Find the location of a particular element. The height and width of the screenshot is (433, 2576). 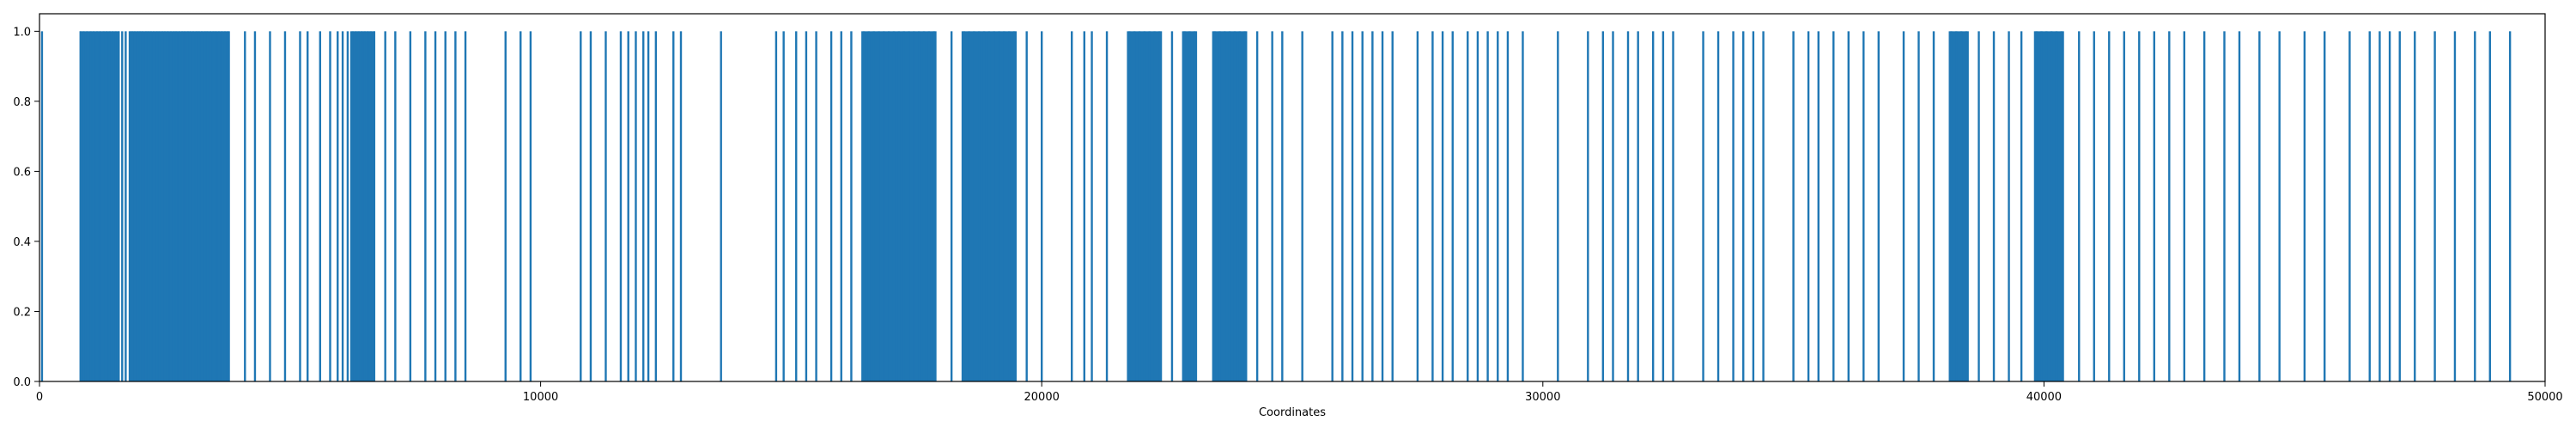

y-tick-label: 0.2 is located at coordinates (22, 312).